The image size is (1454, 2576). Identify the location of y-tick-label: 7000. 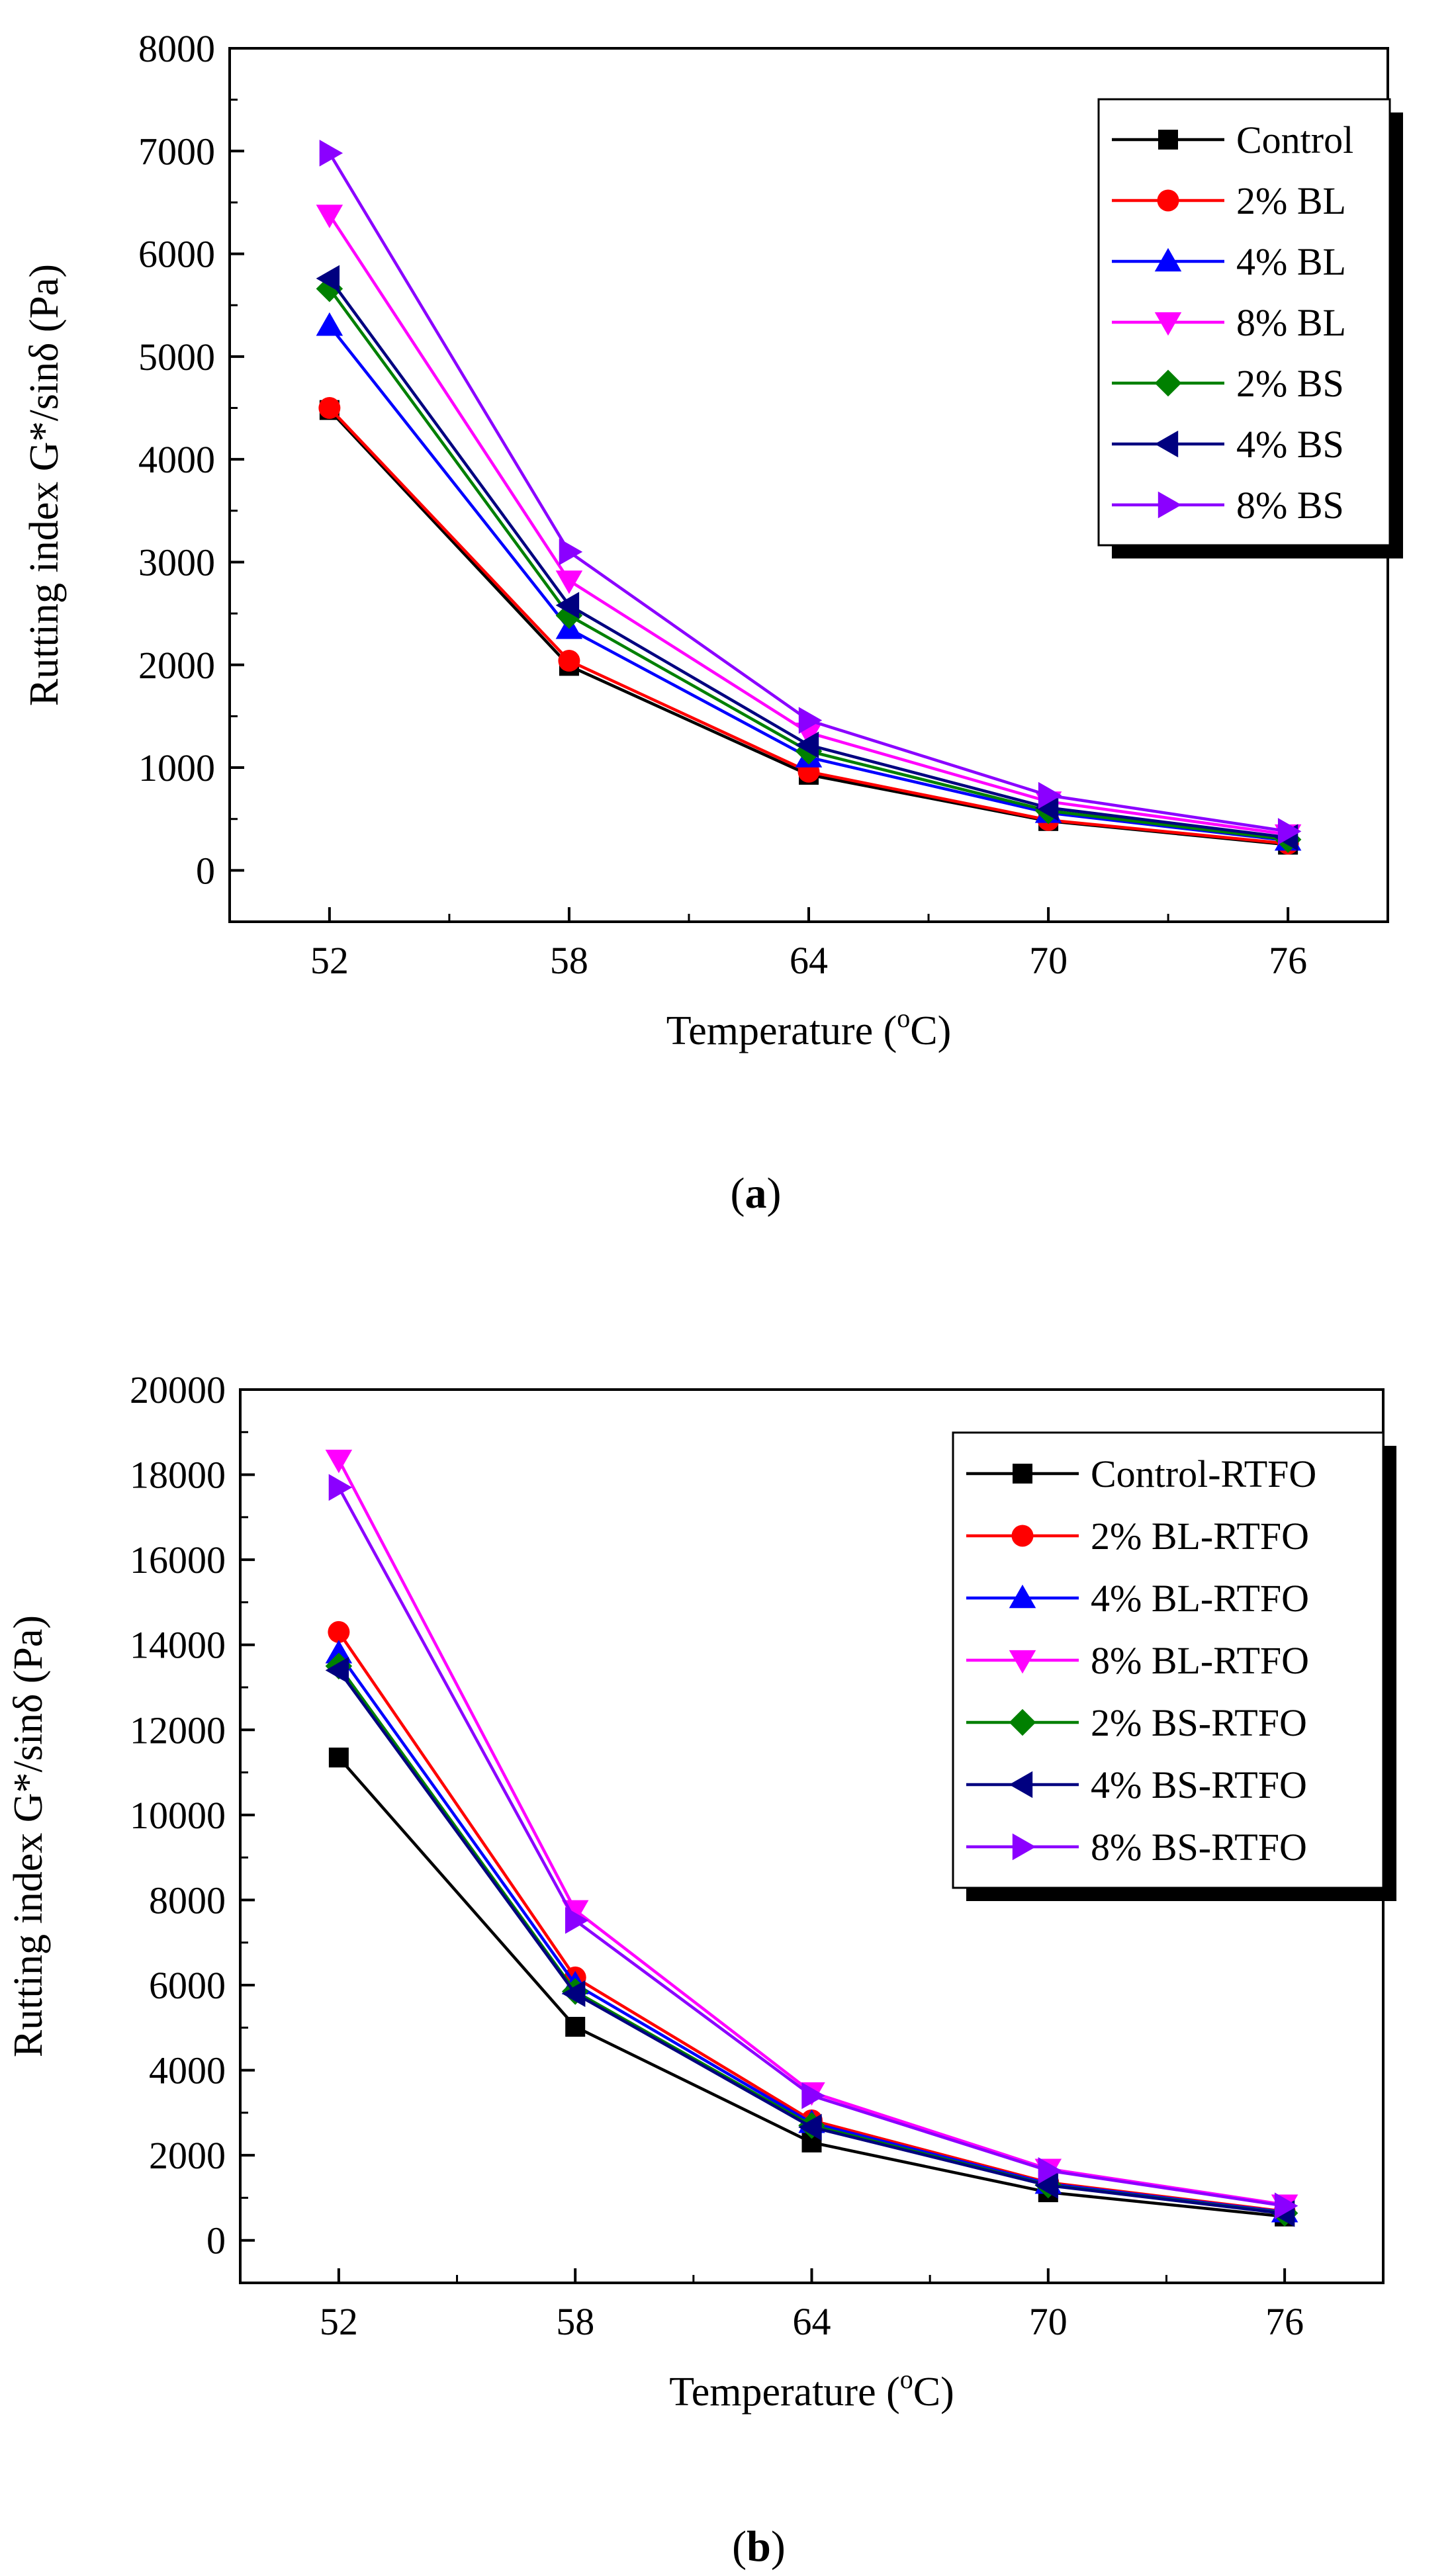
(176, 151).